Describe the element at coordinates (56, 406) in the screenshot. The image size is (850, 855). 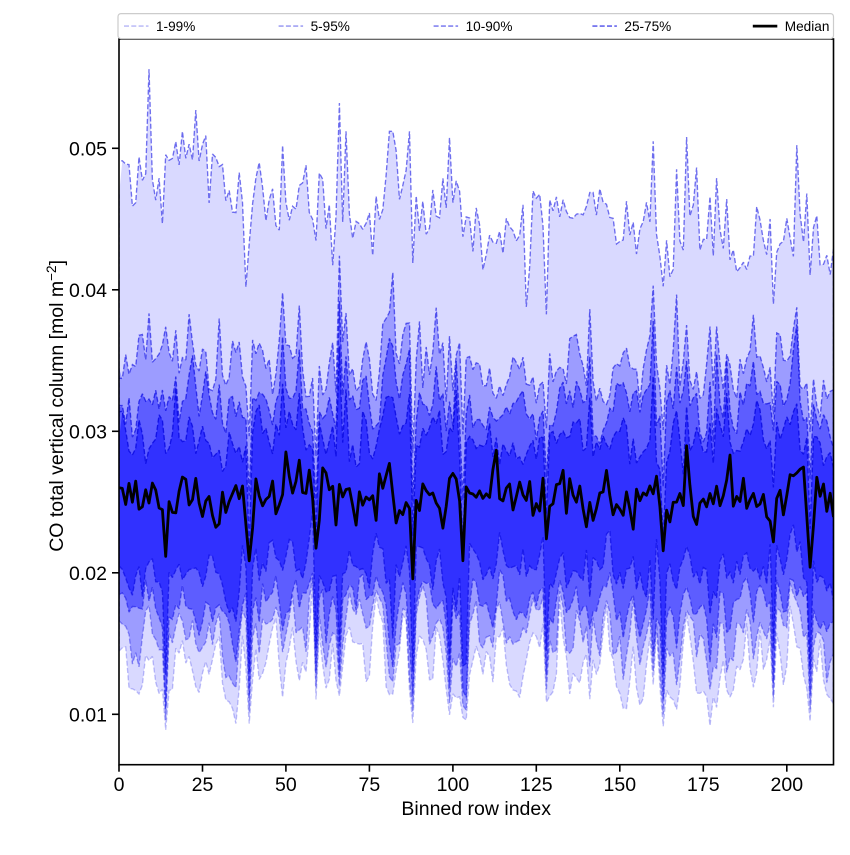
I see `svg-text:CO total vertical column [mol: CO total vertical column [mol m−2]` at that location.